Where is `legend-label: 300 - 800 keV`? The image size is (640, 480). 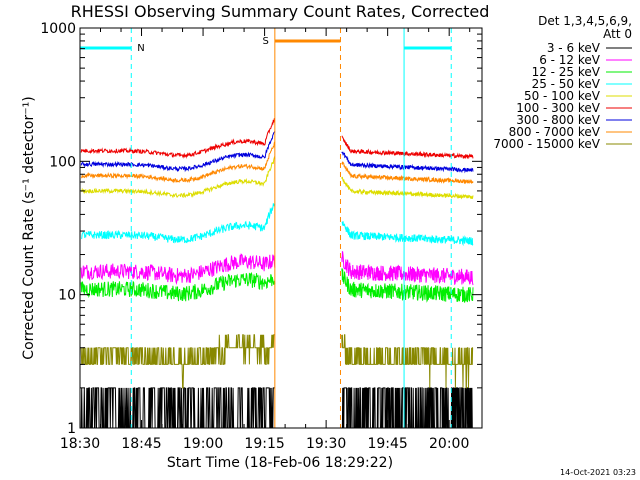 legend-label: 300 - 800 keV is located at coordinates (558, 120).